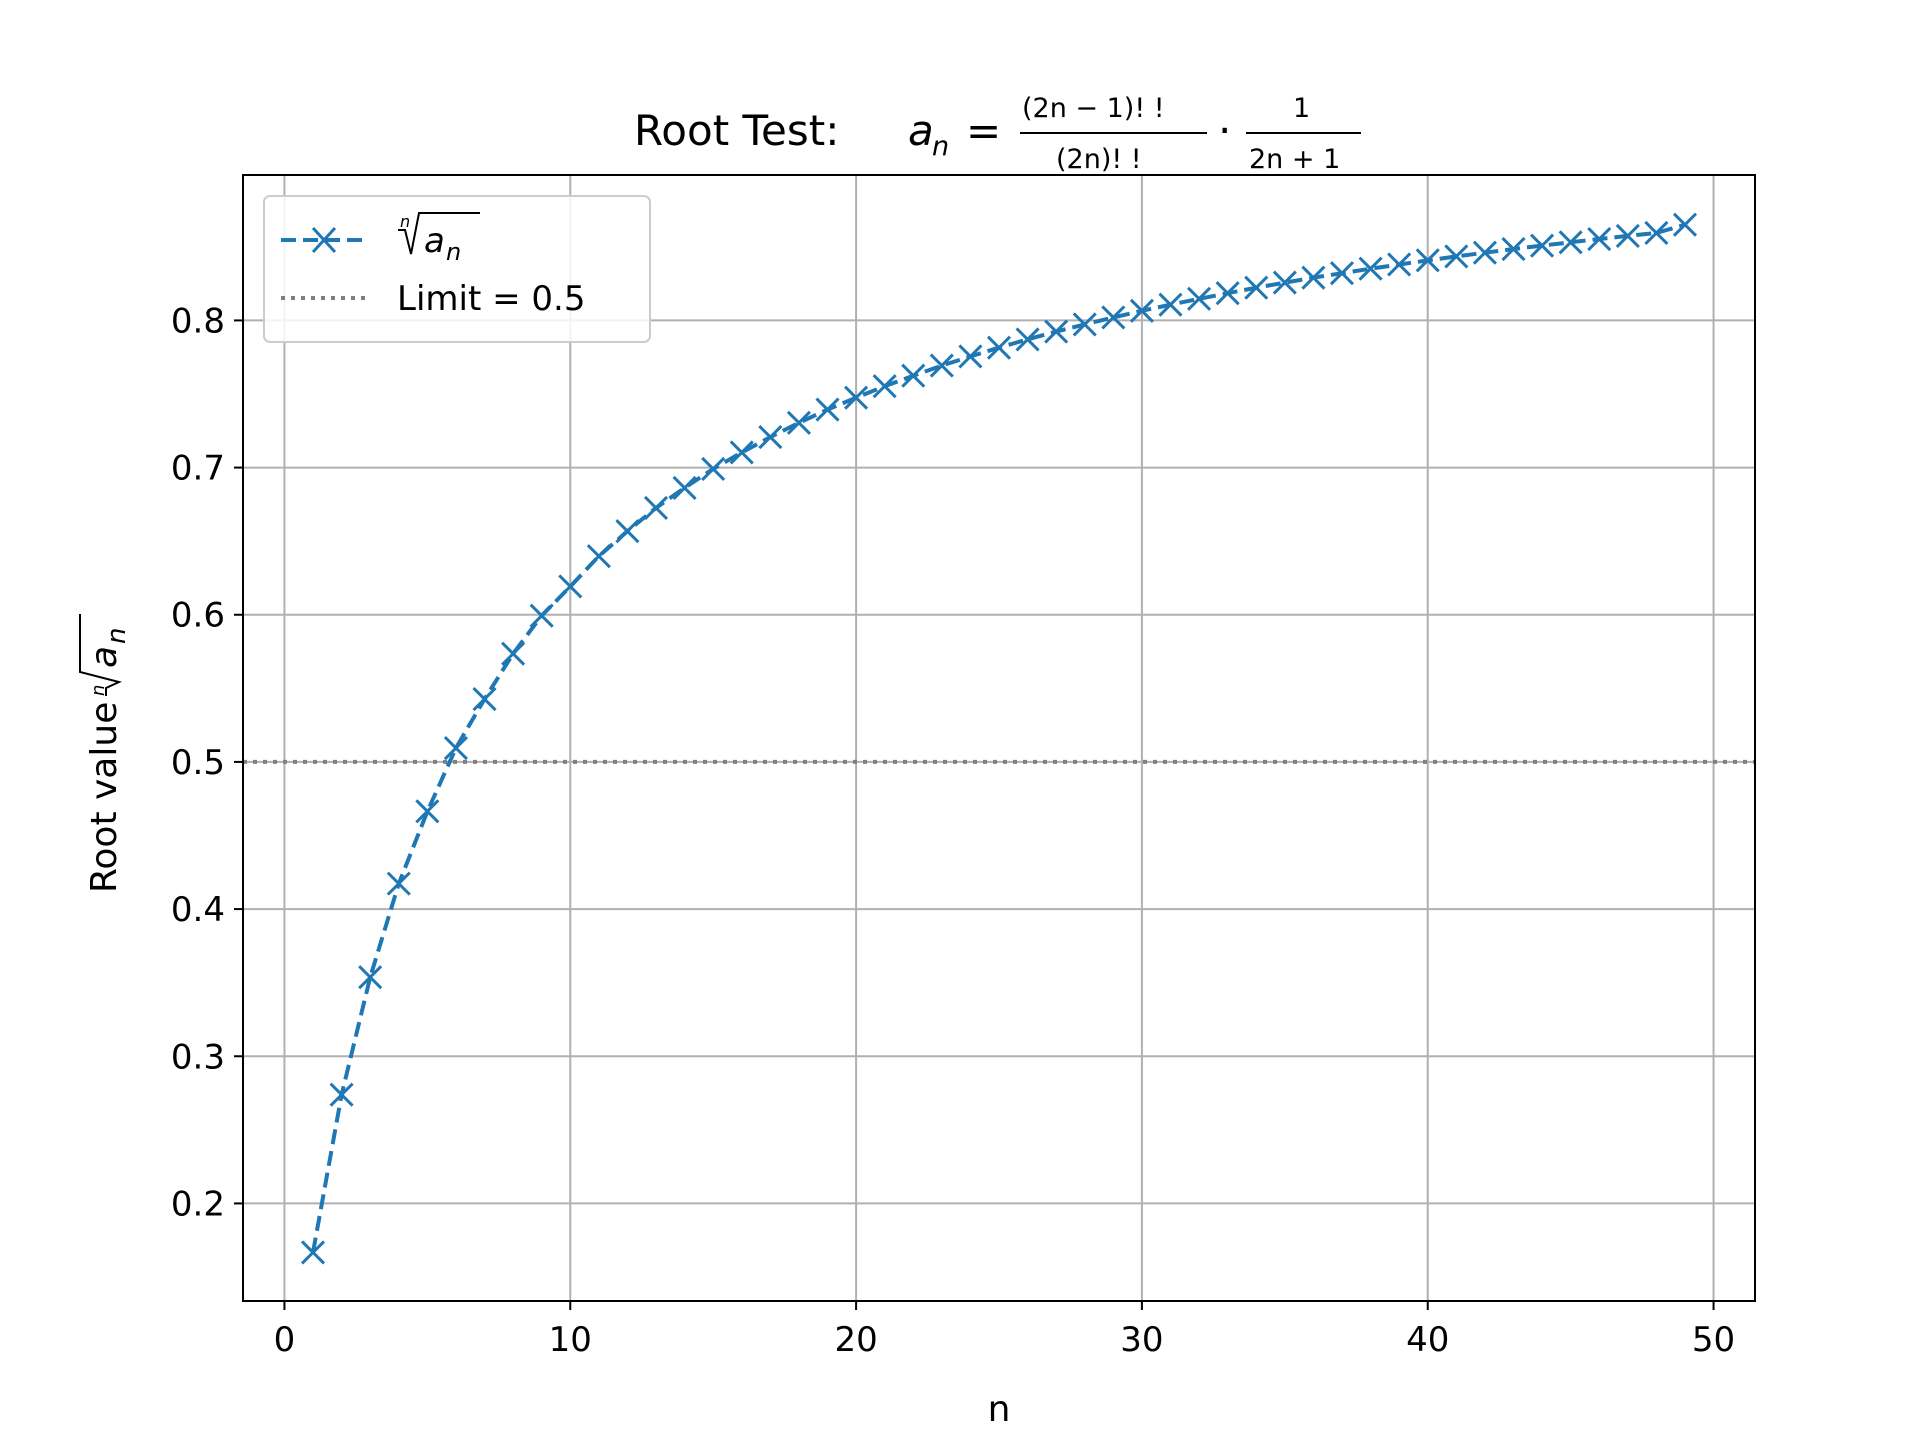 The height and width of the screenshot is (1440, 1920). I want to click on y-axis-label-text: Root value, so click(104, 797).